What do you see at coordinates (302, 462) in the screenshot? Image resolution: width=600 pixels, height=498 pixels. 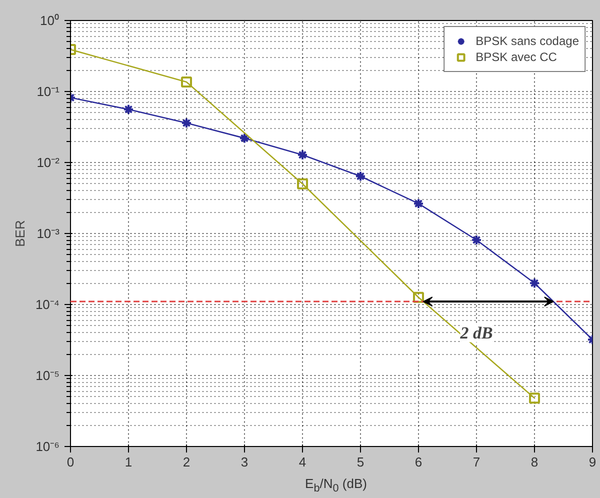 I see `x-tick-label: 4` at bounding box center [302, 462].